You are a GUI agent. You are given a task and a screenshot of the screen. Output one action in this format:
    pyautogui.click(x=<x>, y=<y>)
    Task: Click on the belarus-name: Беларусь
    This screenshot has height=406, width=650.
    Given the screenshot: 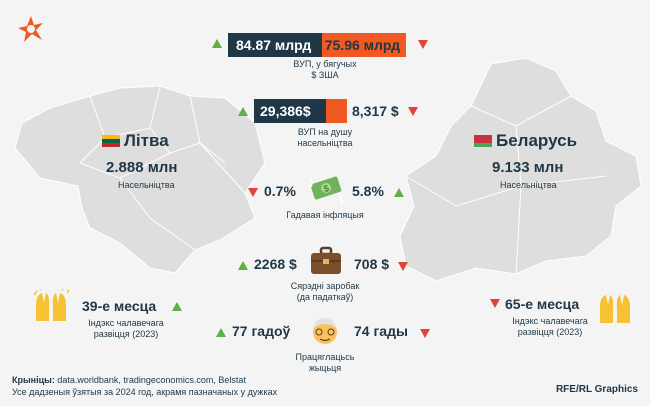 What is the action you would take?
    pyautogui.click(x=537, y=140)
    